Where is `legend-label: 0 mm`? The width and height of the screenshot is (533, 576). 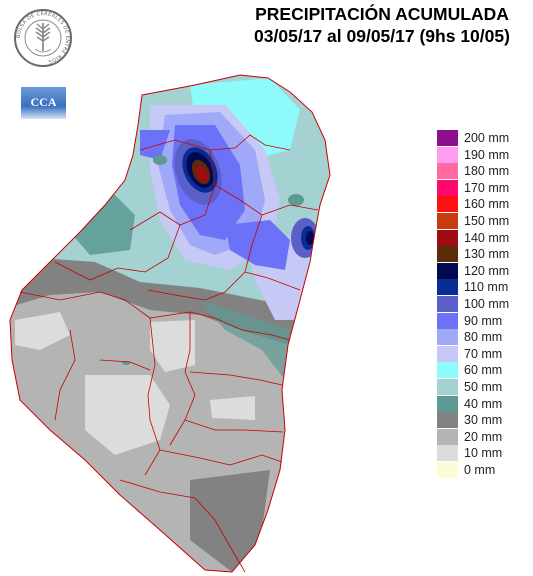
legend-label: 0 mm is located at coordinates (480, 470).